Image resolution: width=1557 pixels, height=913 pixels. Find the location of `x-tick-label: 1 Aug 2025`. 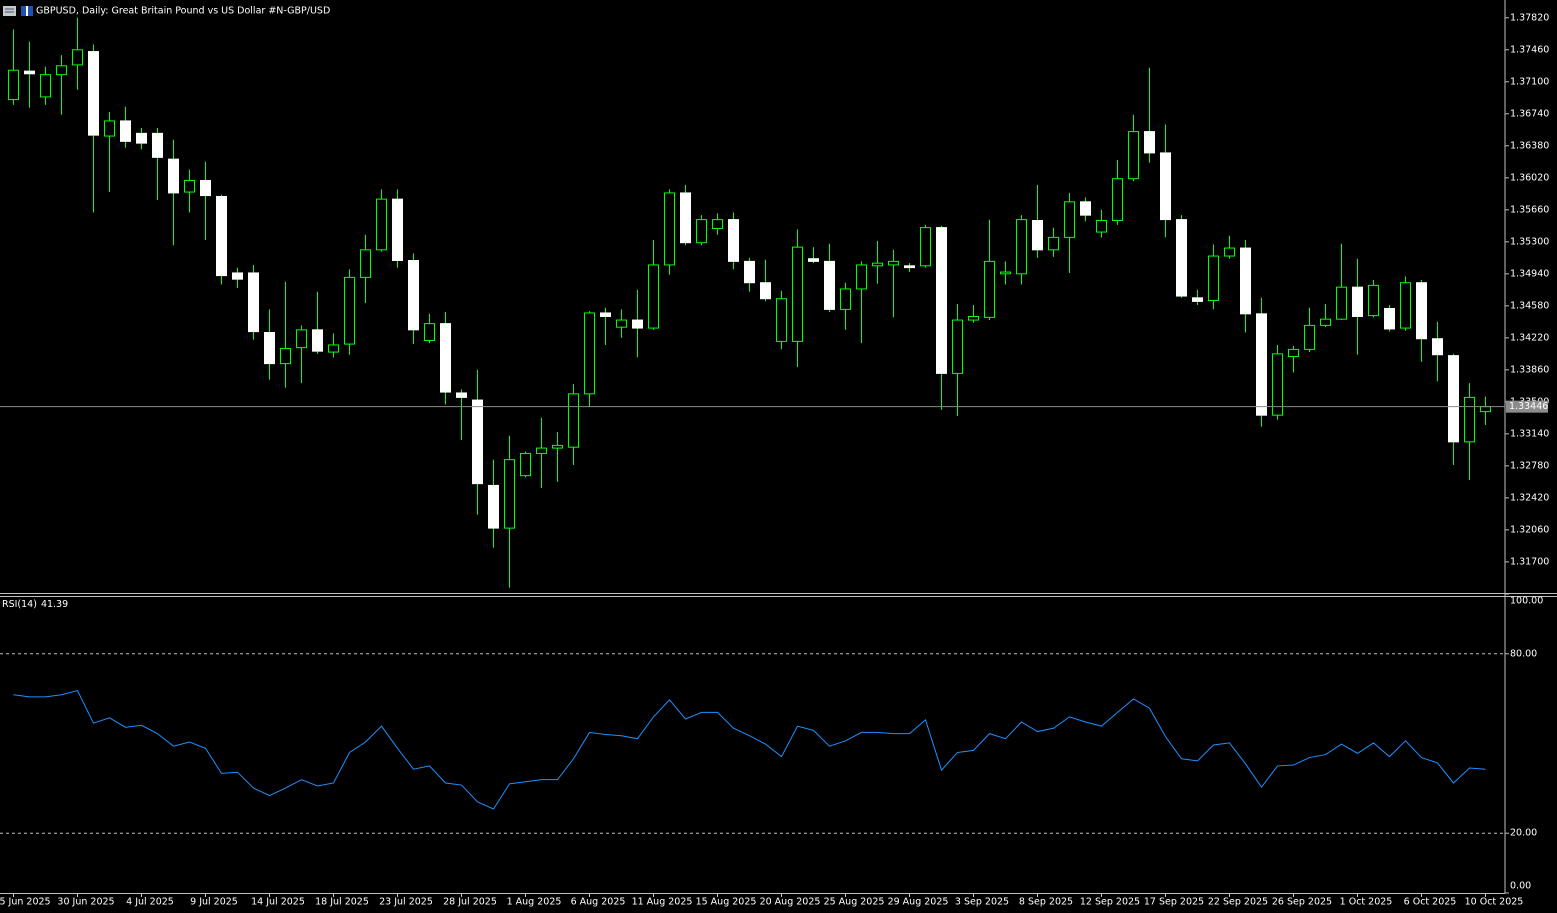

x-tick-label: 1 Aug 2025 is located at coordinates (534, 902).